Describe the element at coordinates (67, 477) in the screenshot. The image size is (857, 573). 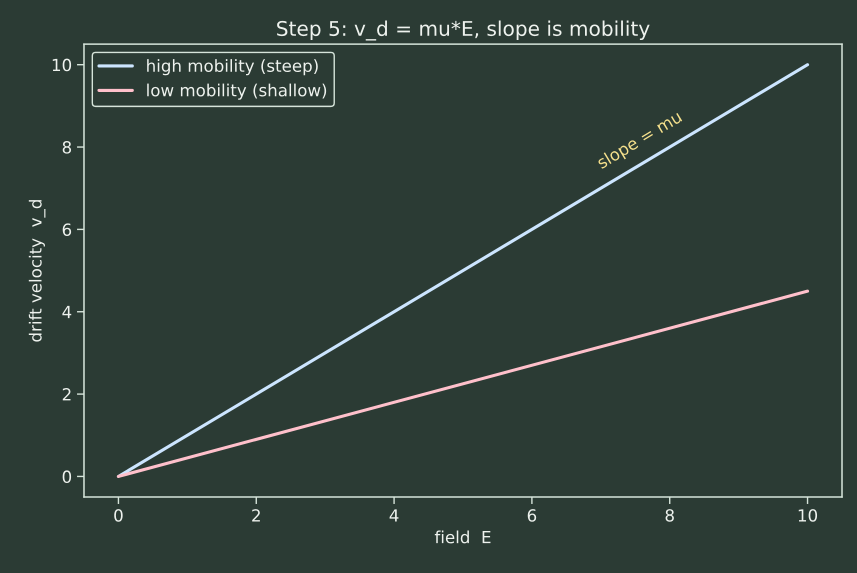
I see `y-tick-label: 0` at that location.